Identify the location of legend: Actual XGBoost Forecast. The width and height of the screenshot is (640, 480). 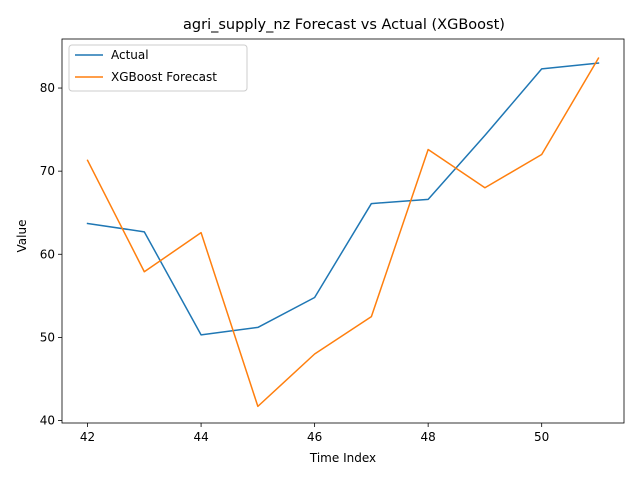
(158, 68).